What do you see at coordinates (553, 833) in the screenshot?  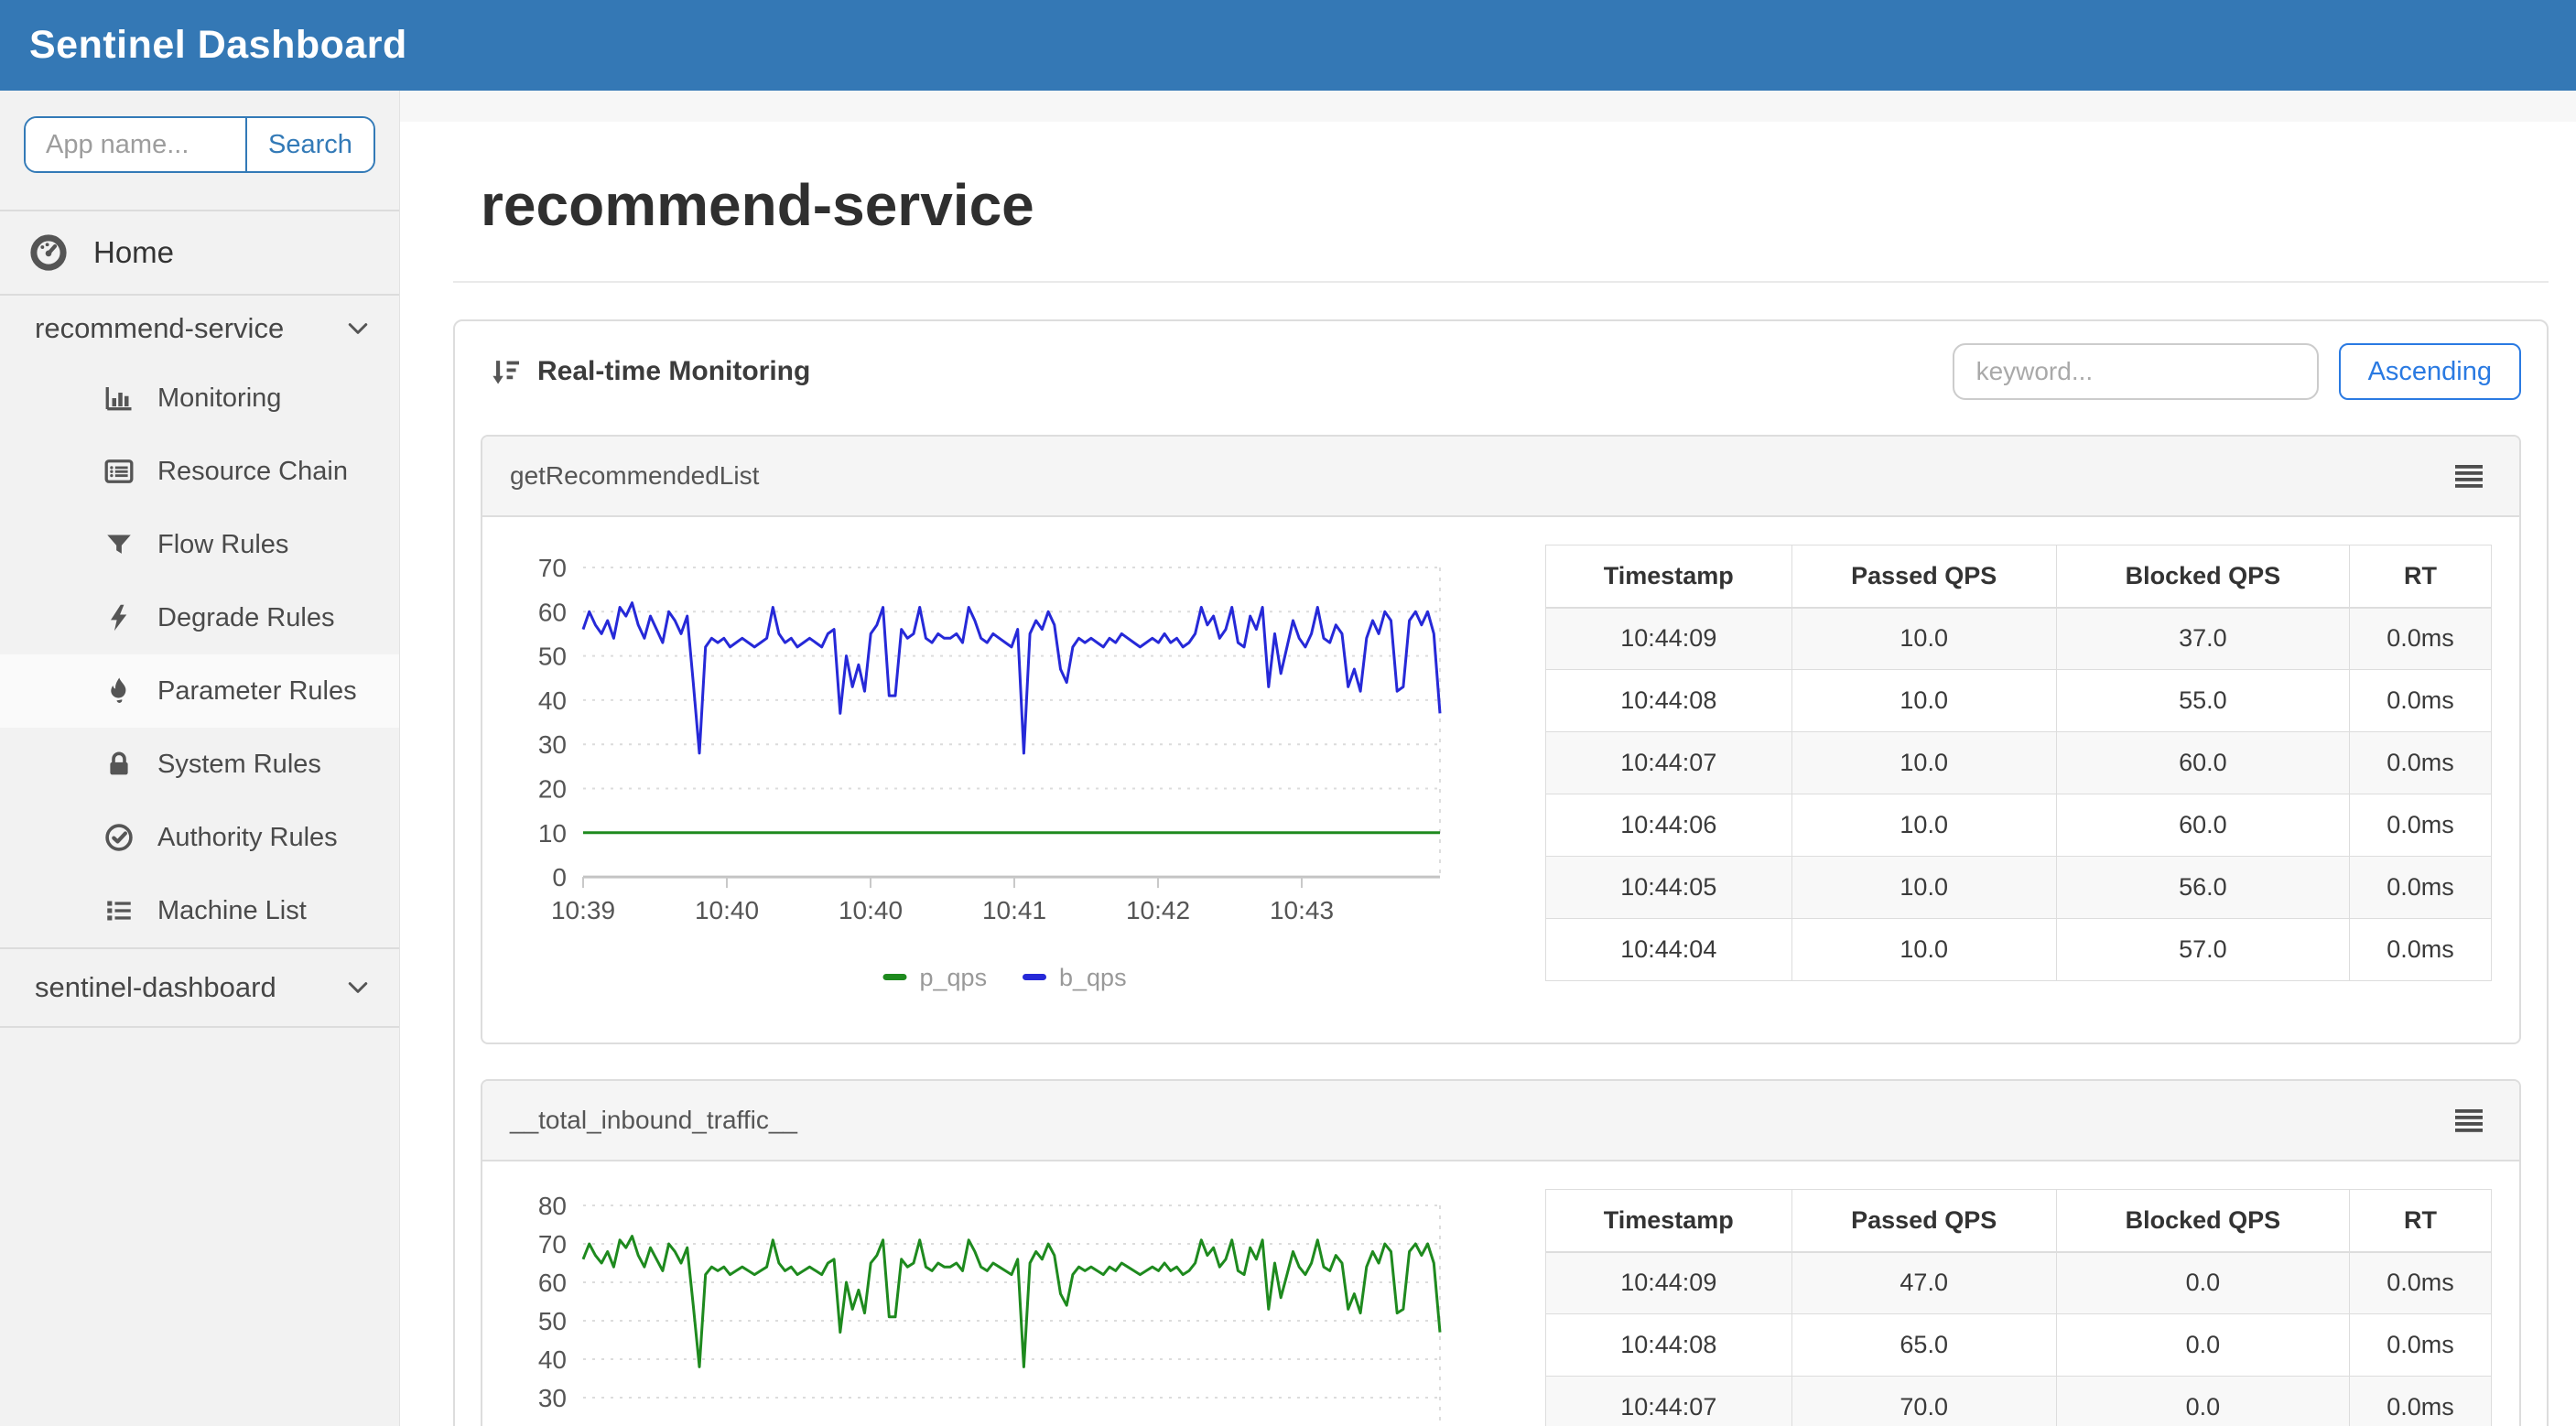 I see `svg-text: 10` at bounding box center [553, 833].